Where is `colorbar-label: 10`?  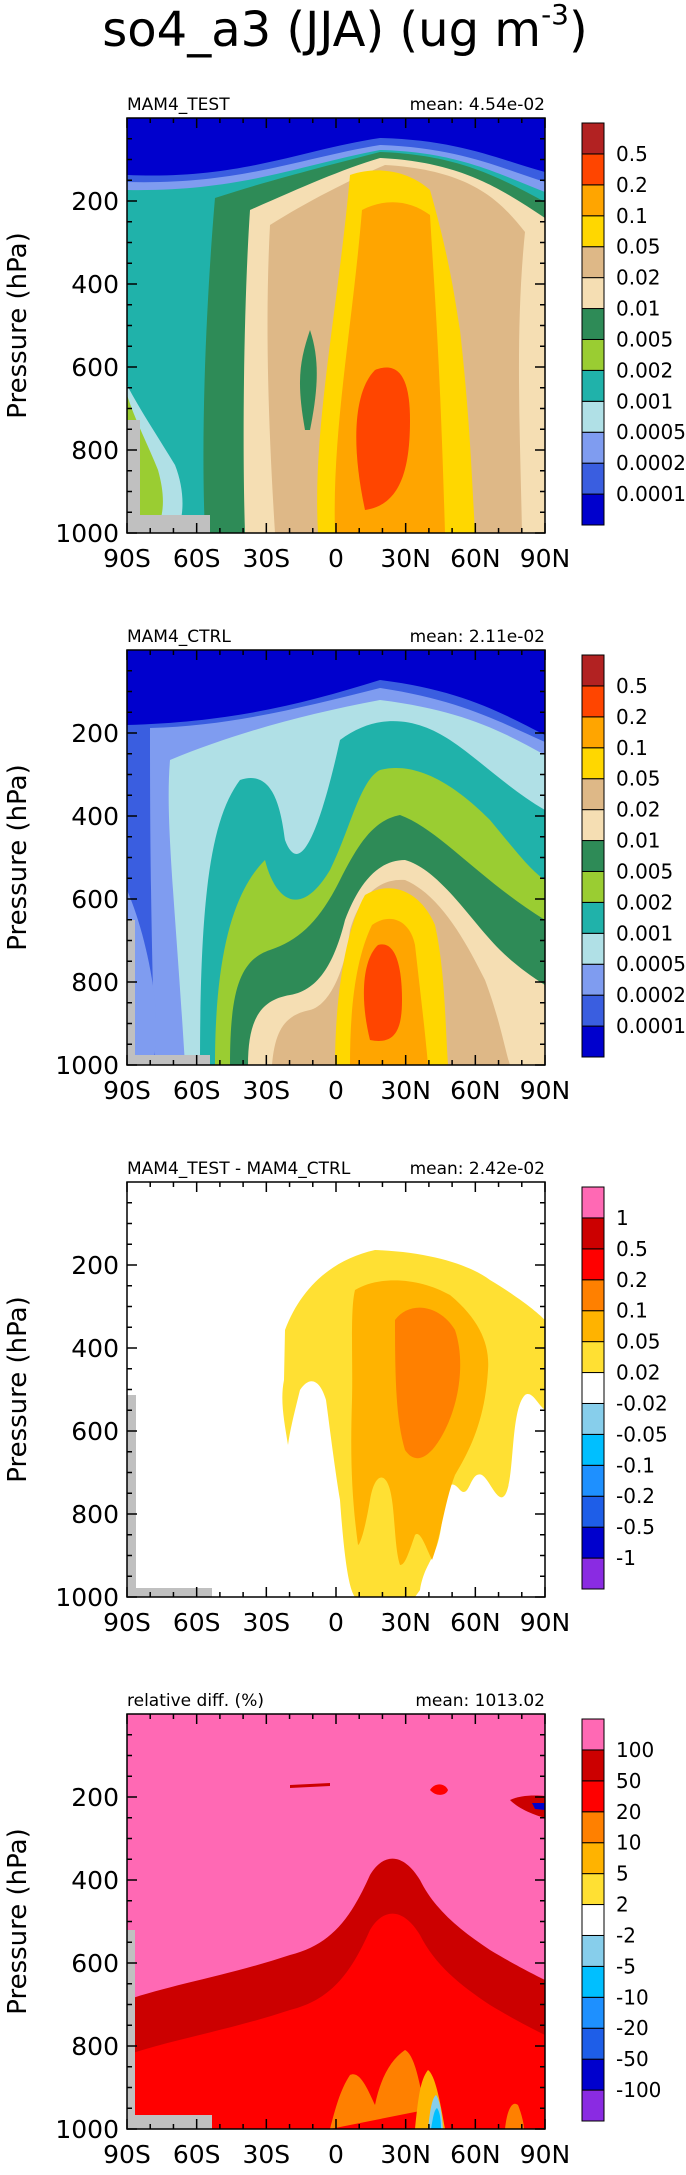
colorbar-label: 10 is located at coordinates (628, 1843).